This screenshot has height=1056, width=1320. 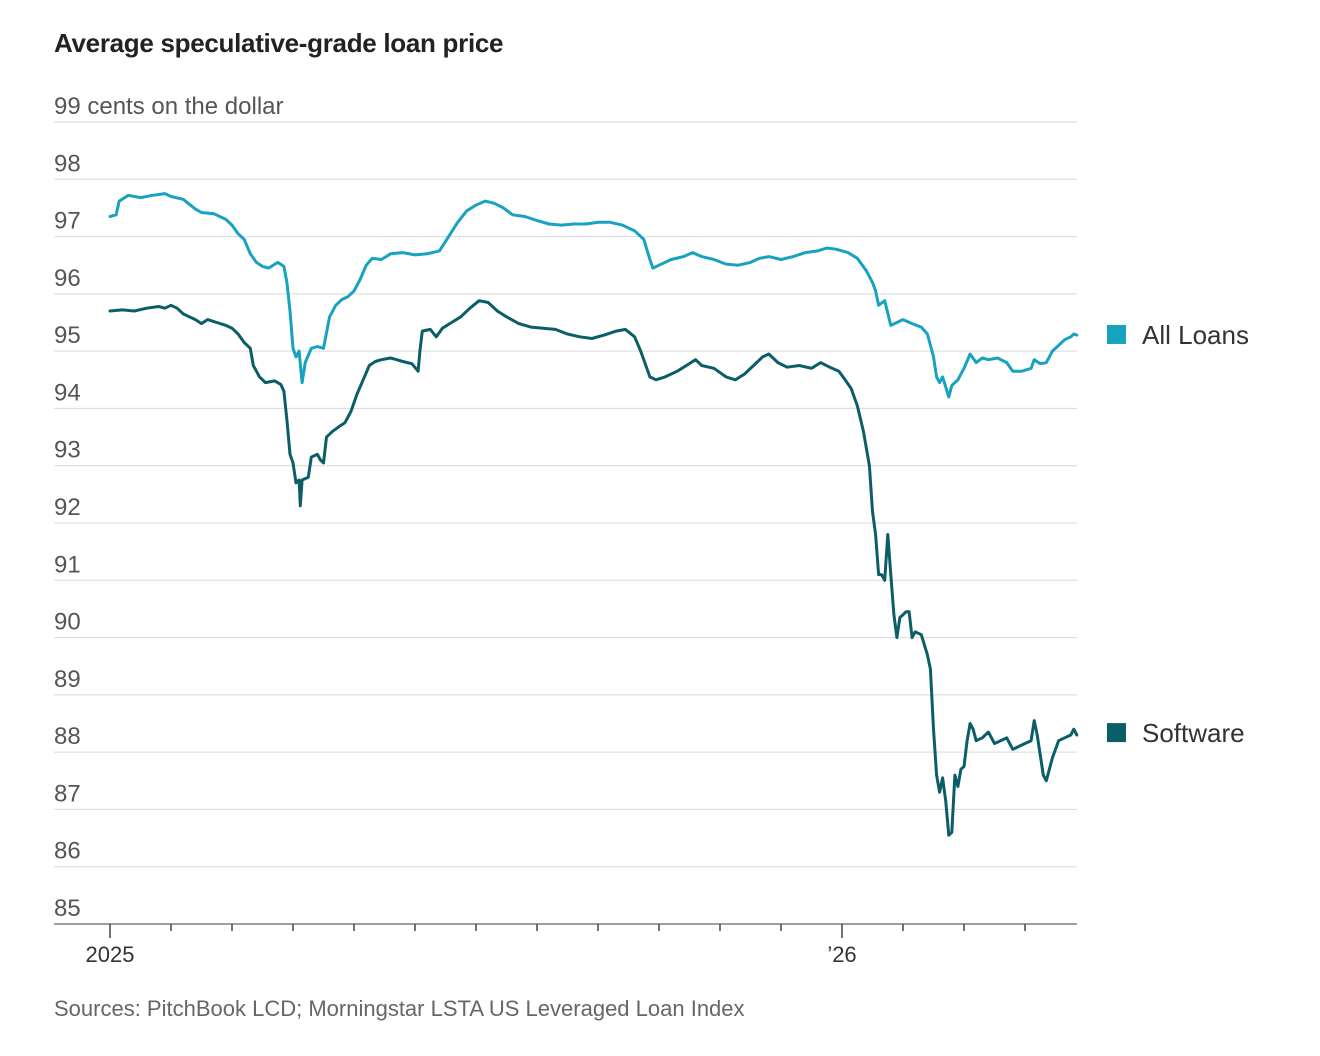 I want to click on y-tick-label: 98, so click(x=67, y=163).